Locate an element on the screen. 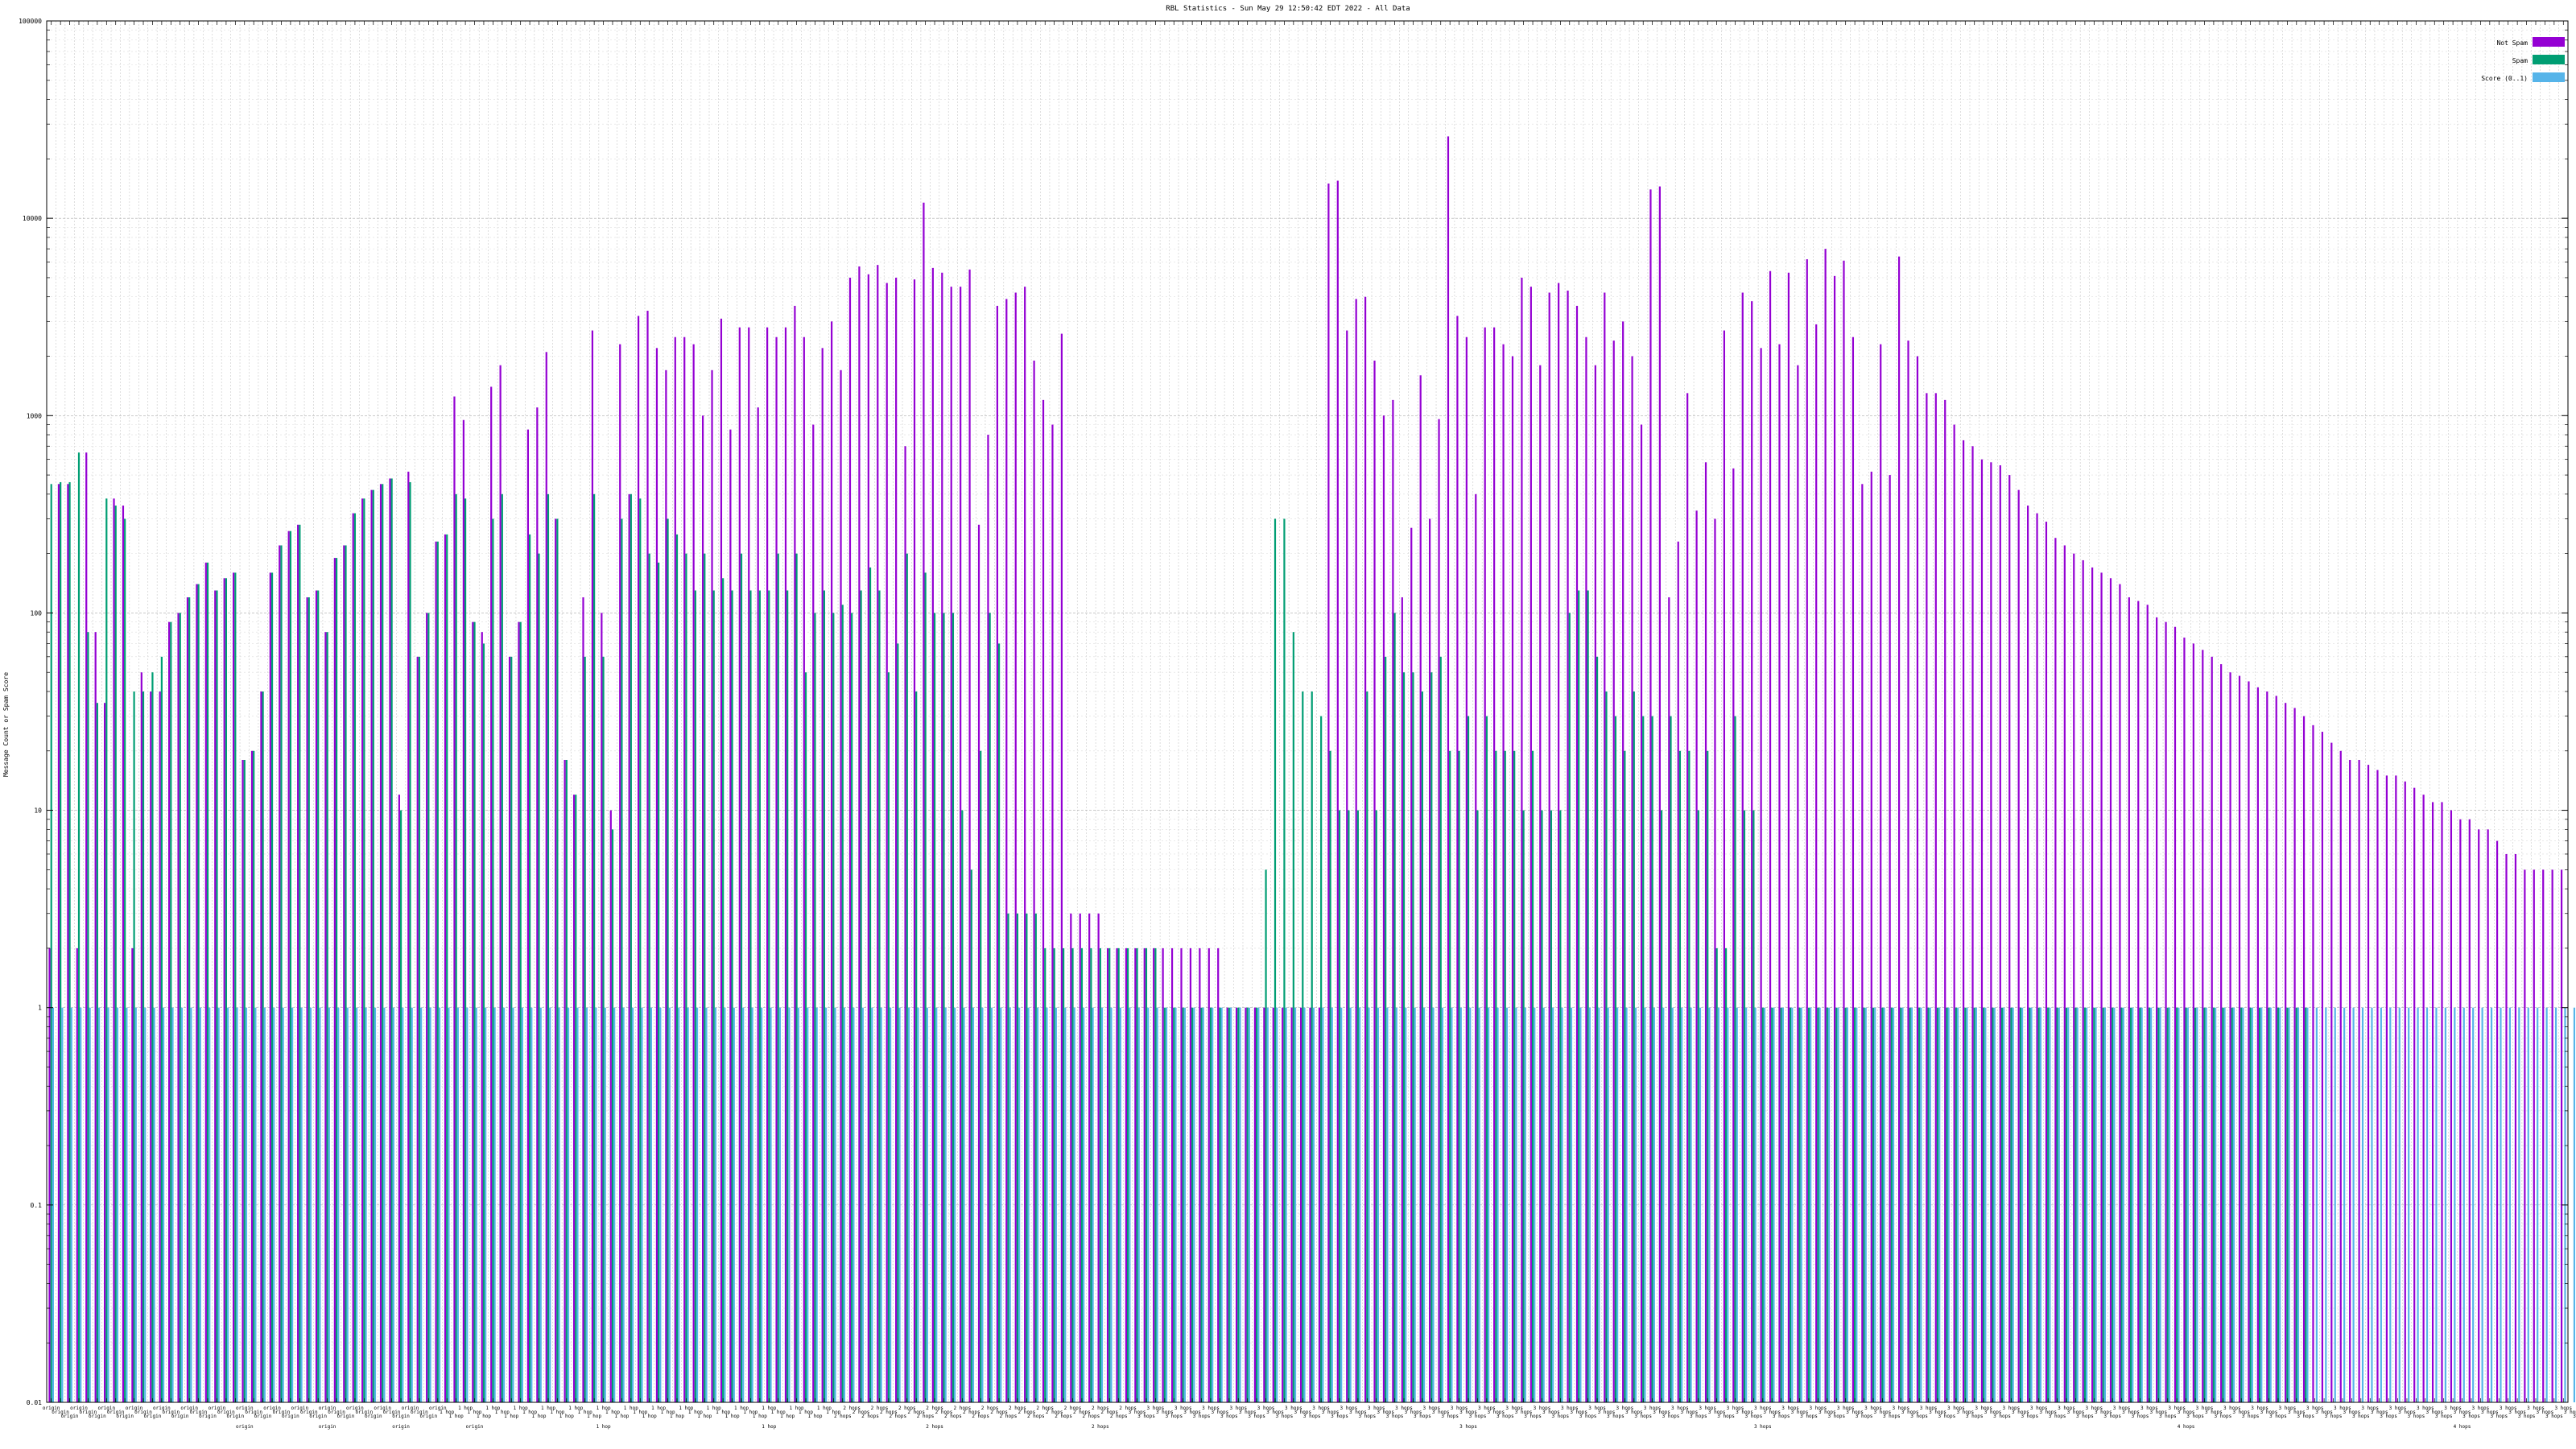 This screenshot has width=2576, height=1449. x-group-label: 4 hops is located at coordinates (2186, 1427).